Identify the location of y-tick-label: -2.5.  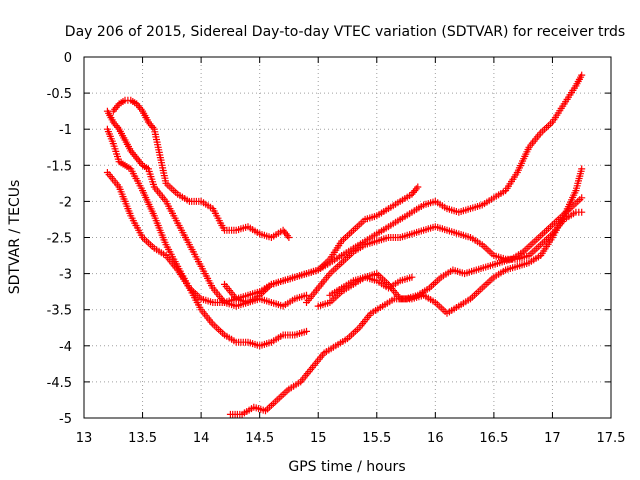
(59, 239).